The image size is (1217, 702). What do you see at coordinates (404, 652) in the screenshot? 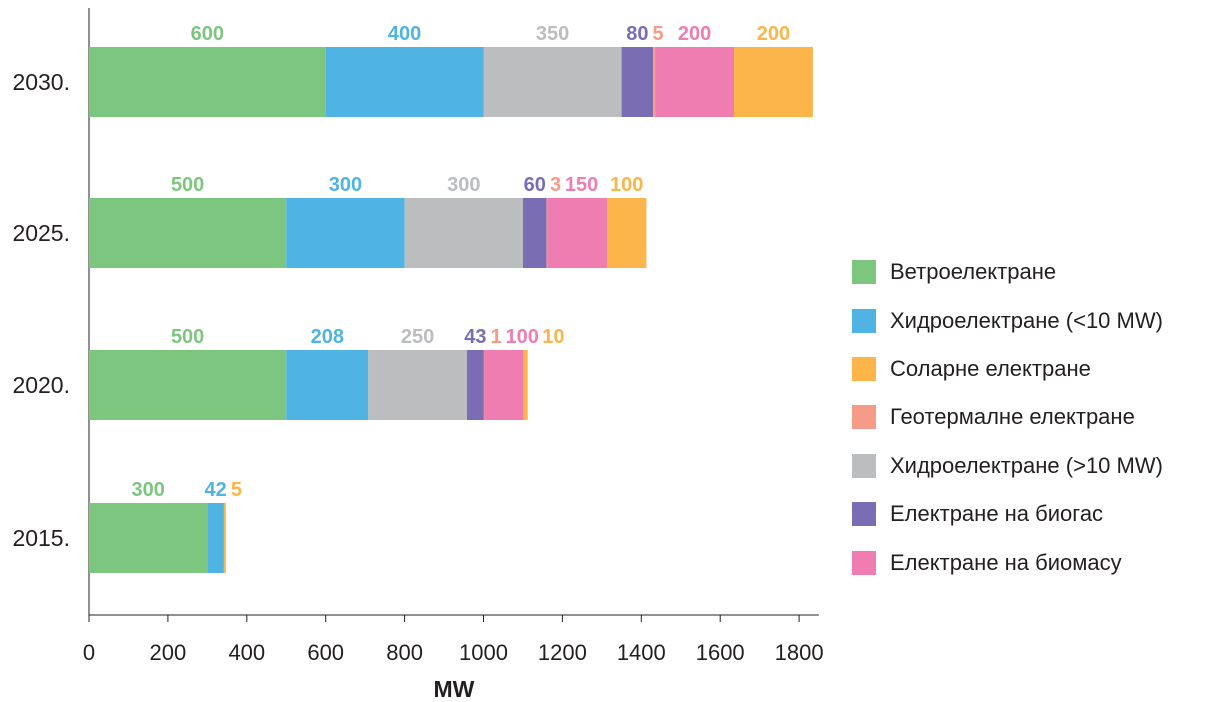
I see `x-tick-label: 800` at bounding box center [404, 652].